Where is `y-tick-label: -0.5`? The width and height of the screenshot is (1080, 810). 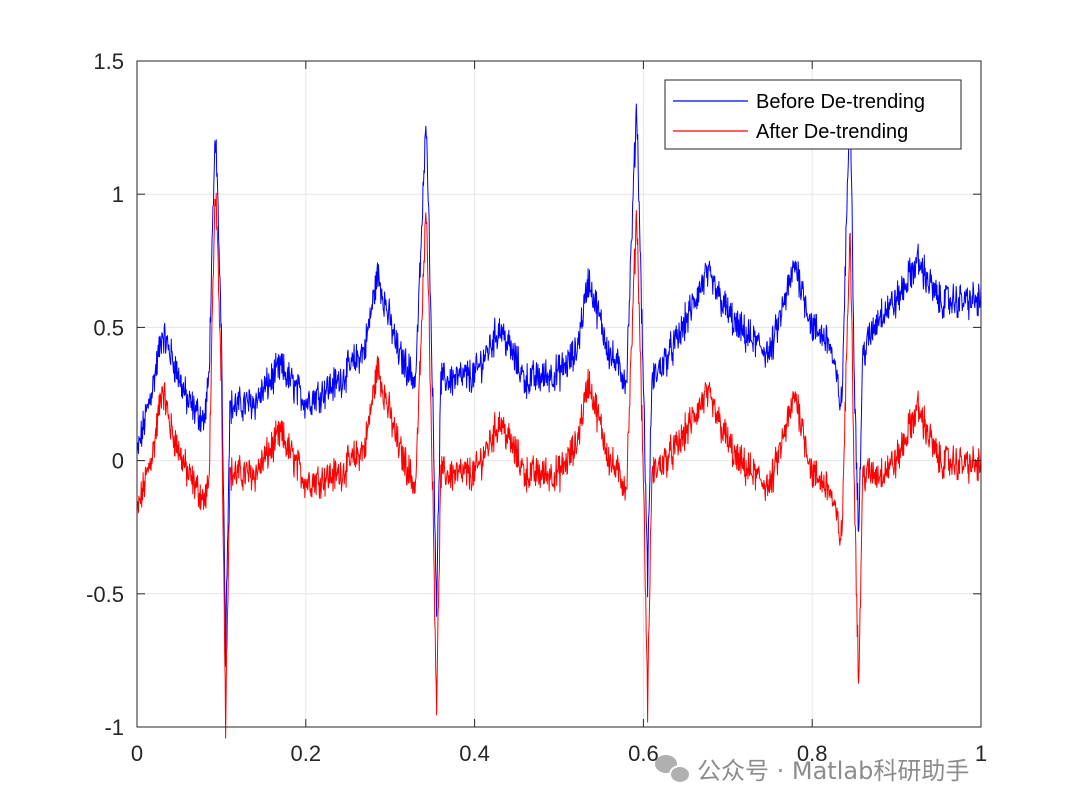
y-tick-label: -0.5 is located at coordinates (105, 594).